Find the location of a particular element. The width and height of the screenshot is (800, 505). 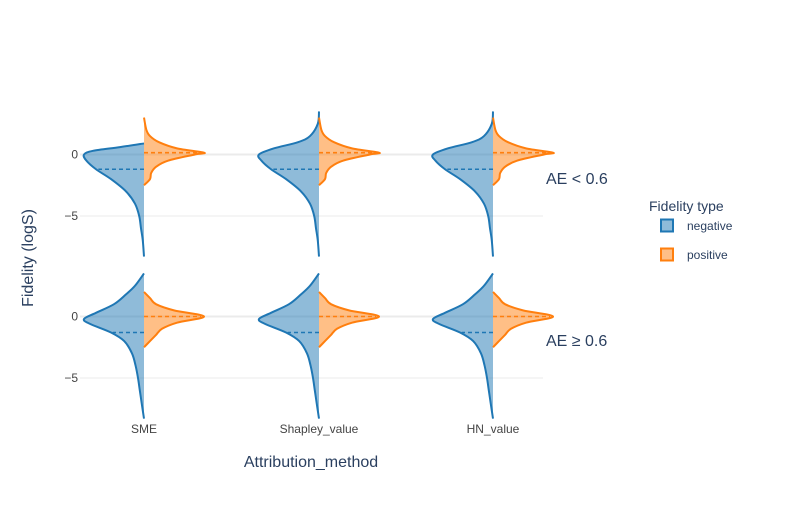

legend-swatch-positive is located at coordinates (667, 254).